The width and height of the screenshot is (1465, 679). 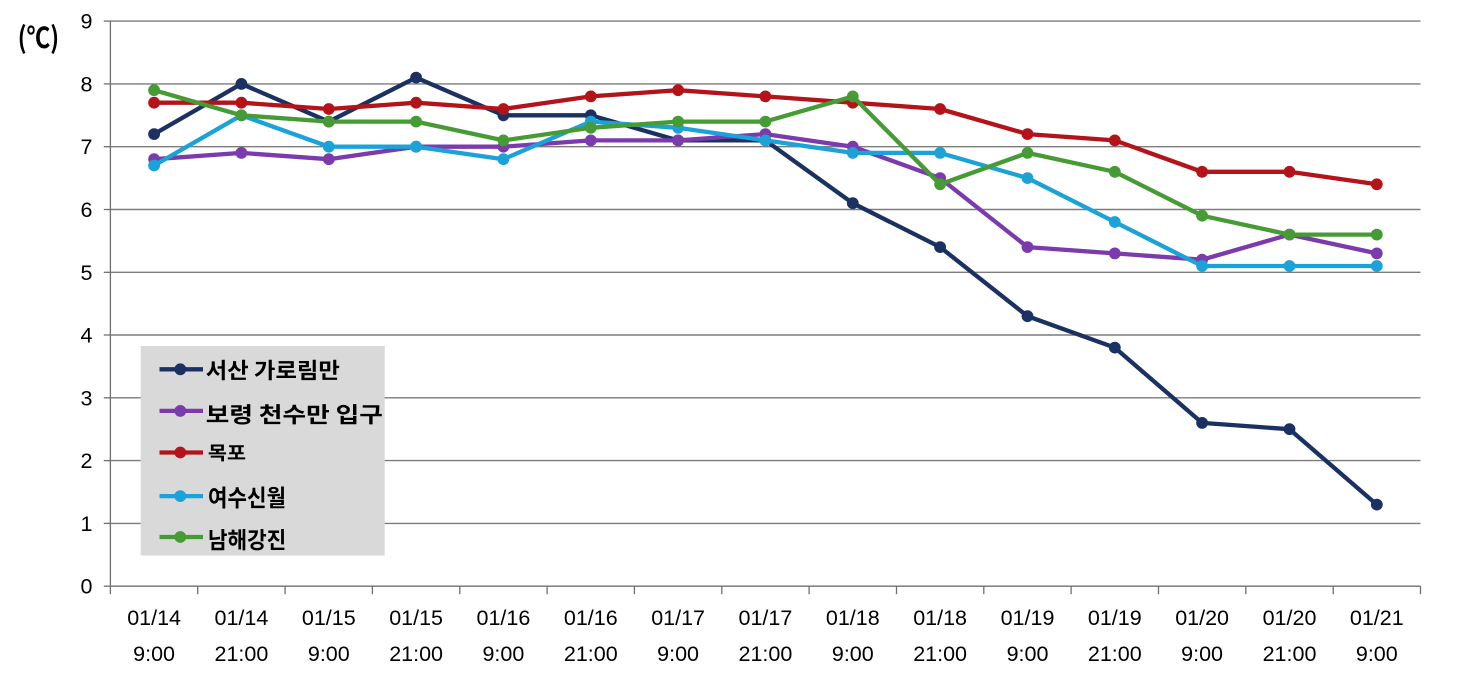 What do you see at coordinates (1377, 618) in the screenshot?
I see `svg-text: 01/21` at bounding box center [1377, 618].